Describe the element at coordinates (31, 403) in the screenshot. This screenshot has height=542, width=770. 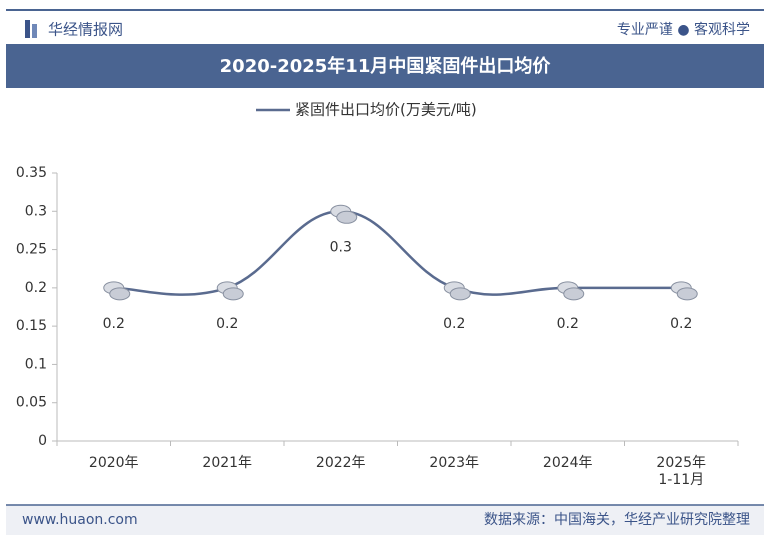
I see `y-tick-label: 0.05` at that location.